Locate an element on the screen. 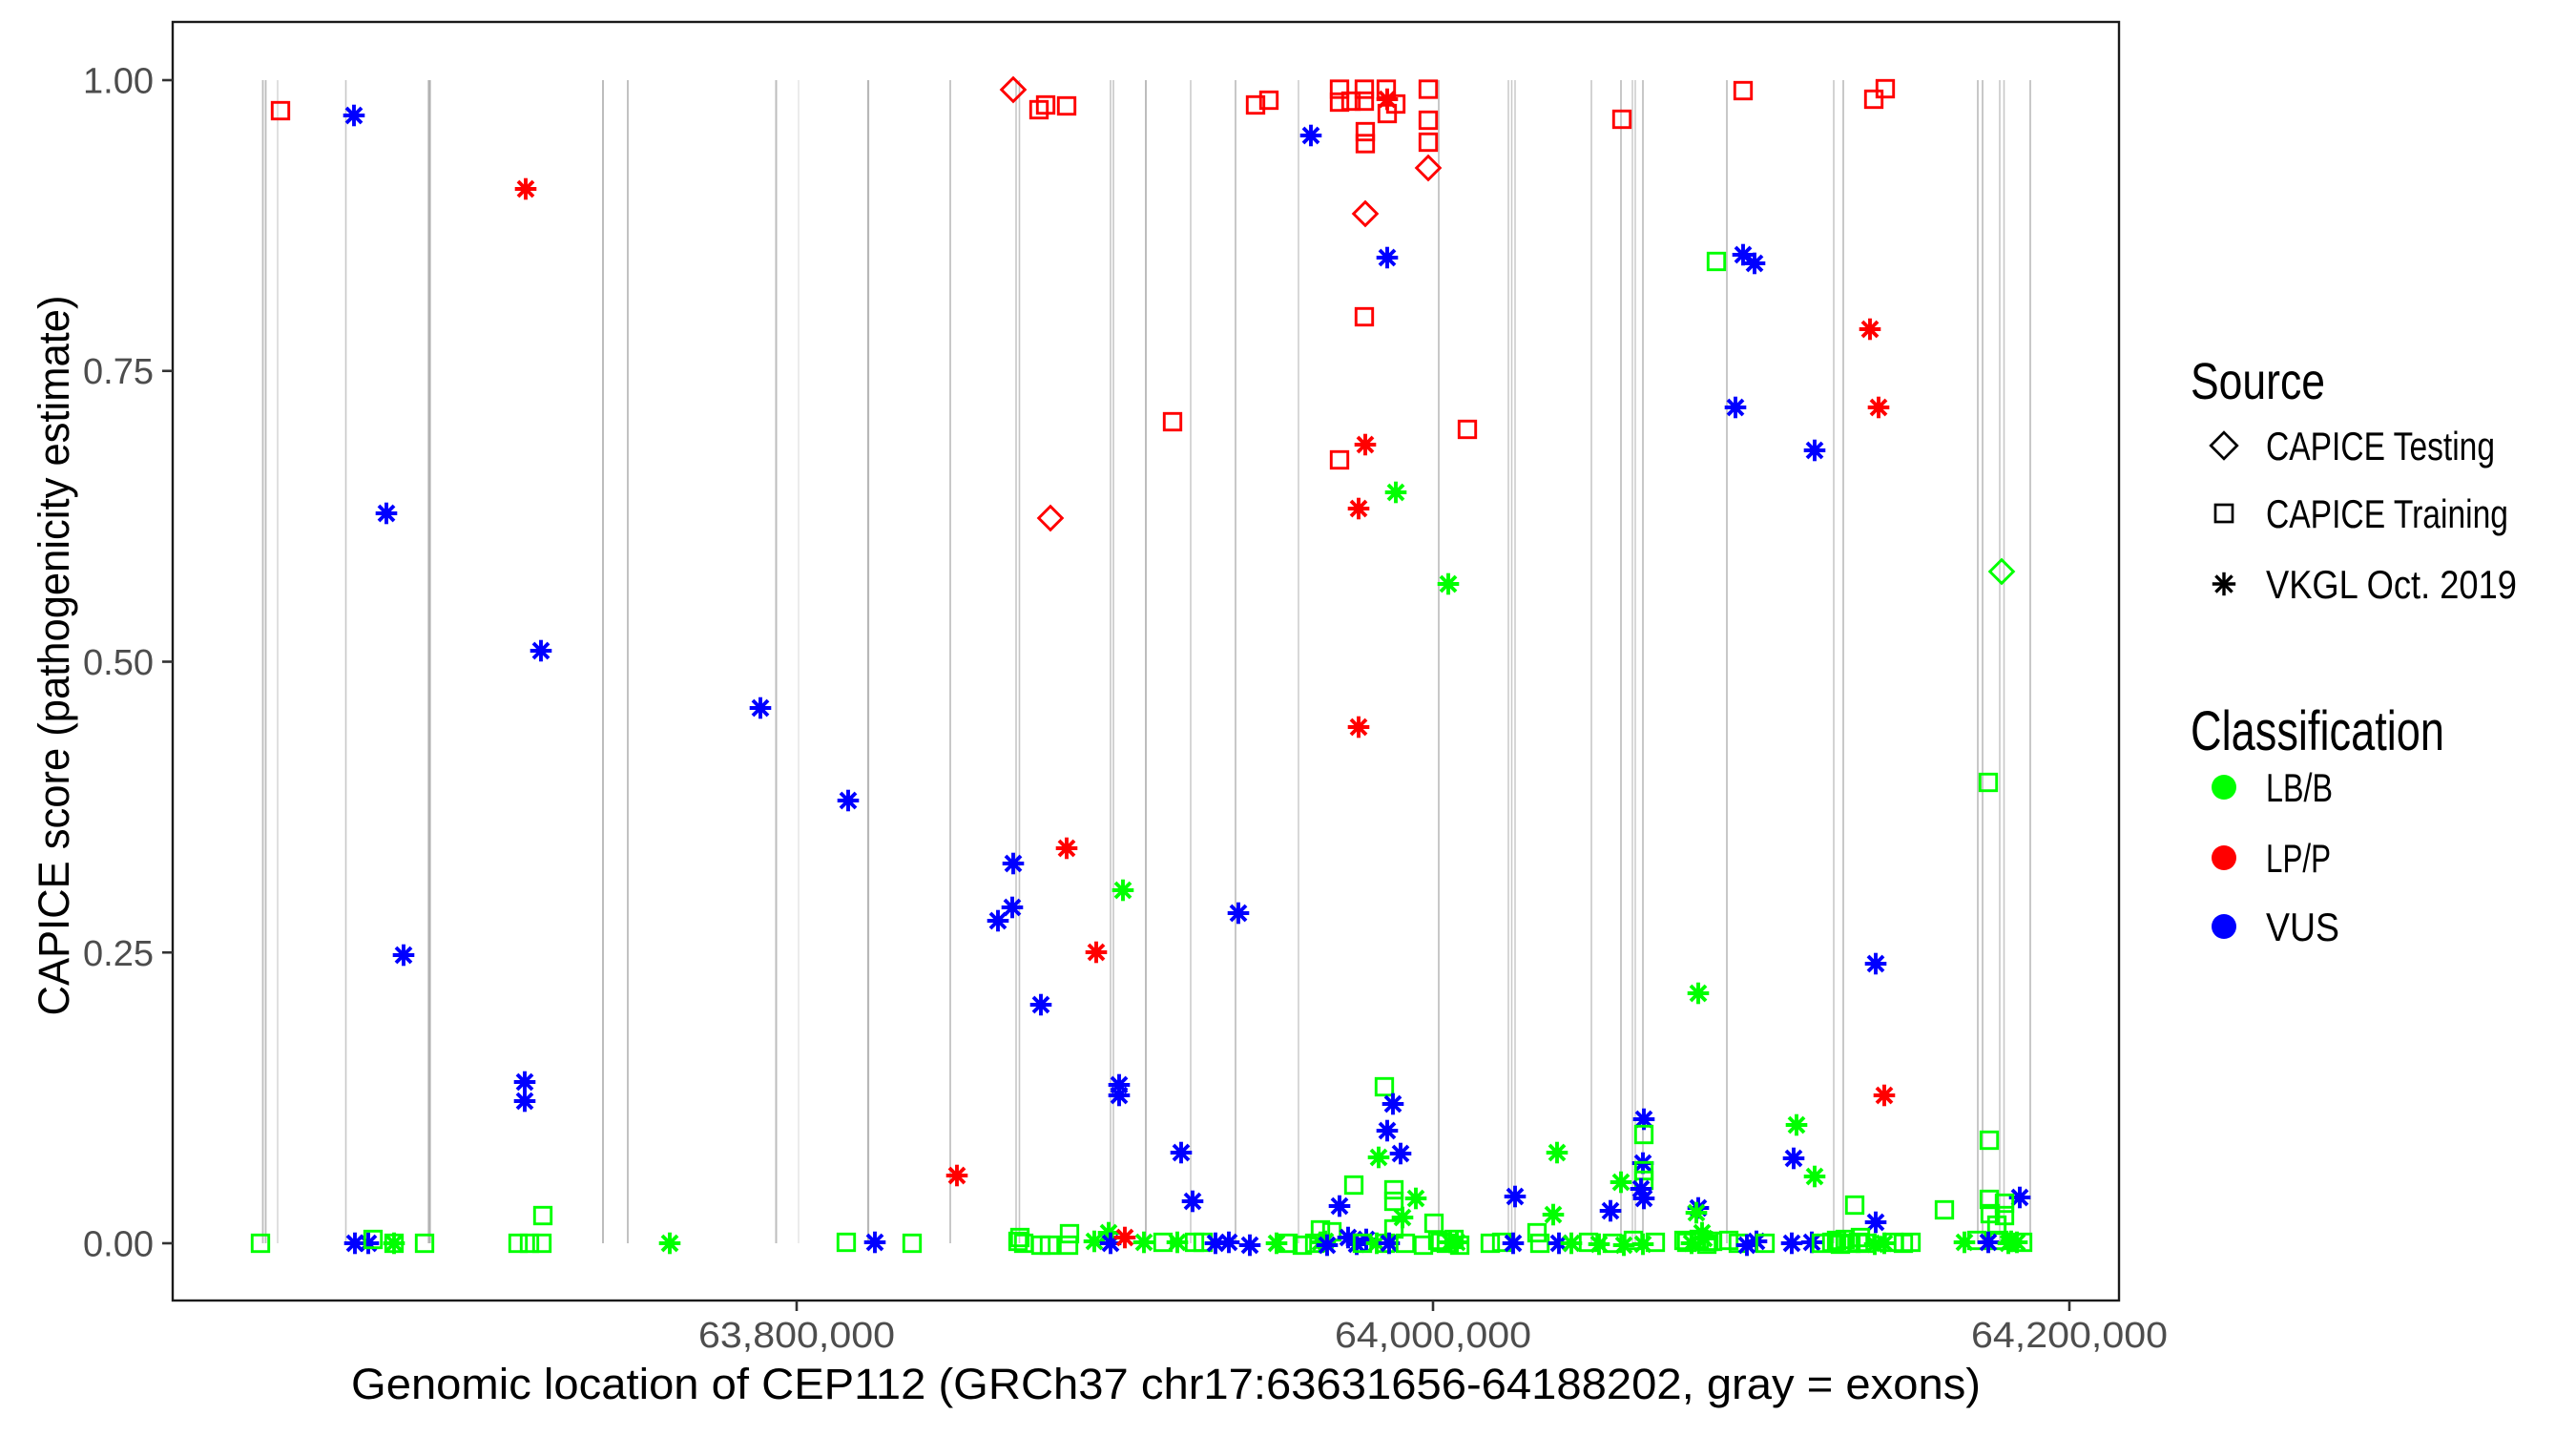  svg-text: Source is located at coordinates (2258, 381).